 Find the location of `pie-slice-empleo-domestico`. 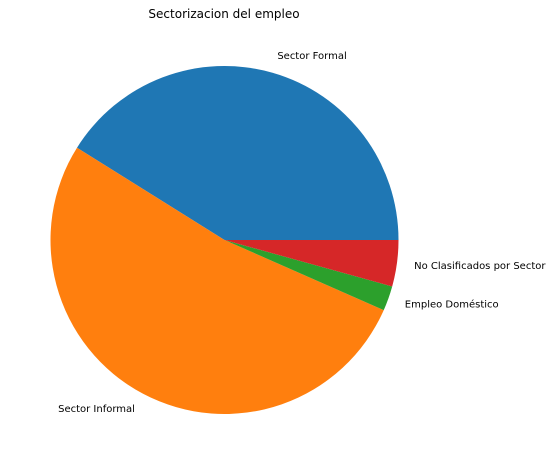

pie-slice-empleo-domestico is located at coordinates (308, 275).